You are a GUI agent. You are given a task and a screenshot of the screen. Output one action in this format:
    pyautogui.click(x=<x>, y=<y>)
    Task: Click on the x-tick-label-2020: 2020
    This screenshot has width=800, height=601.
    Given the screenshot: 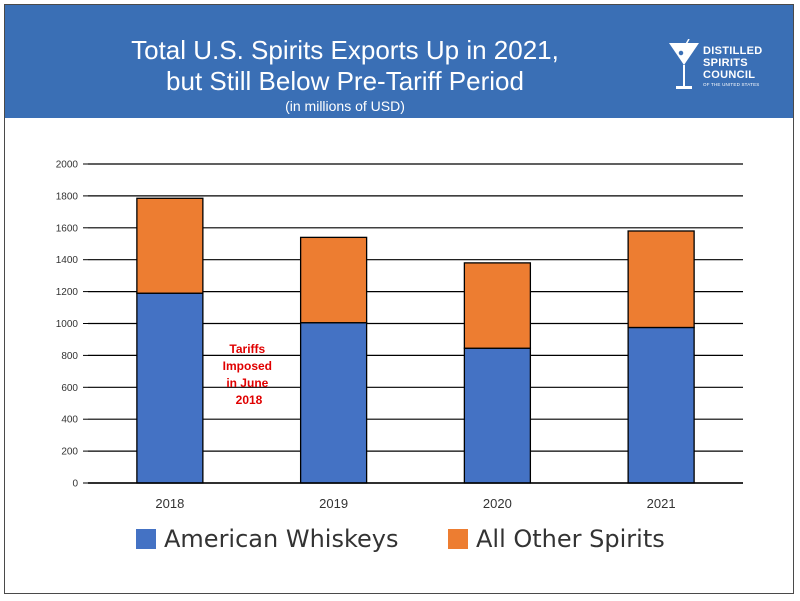 What is the action you would take?
    pyautogui.click(x=497, y=503)
    